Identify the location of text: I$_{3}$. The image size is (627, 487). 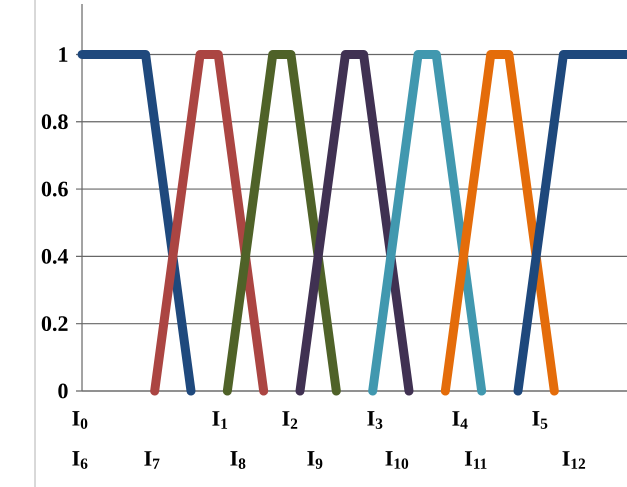
(374, 420).